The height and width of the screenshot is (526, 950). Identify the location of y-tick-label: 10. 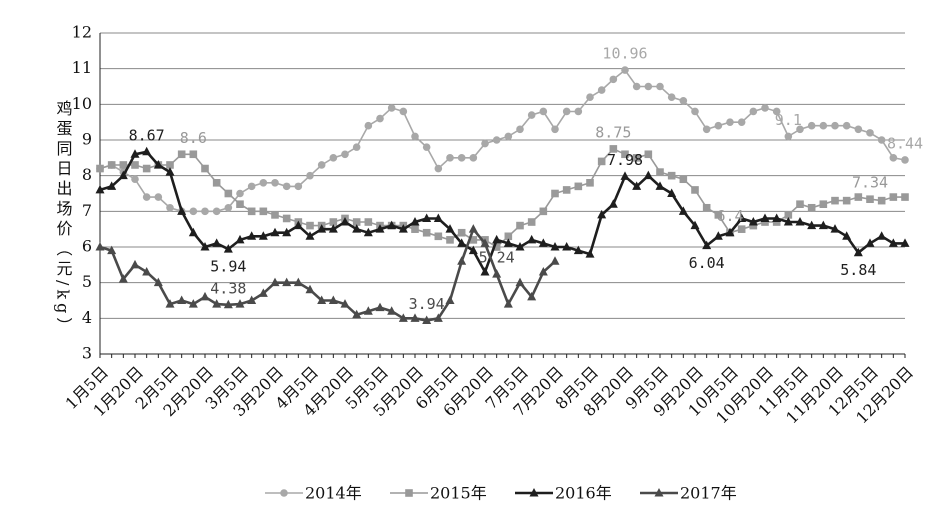
(82, 103).